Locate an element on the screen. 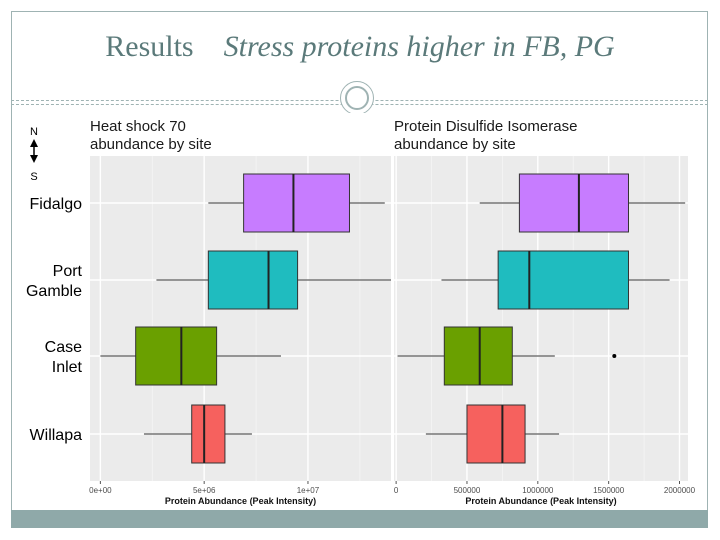 This screenshot has width=720, height=540. compass-arrow-up-icon is located at coordinates (34, 143).